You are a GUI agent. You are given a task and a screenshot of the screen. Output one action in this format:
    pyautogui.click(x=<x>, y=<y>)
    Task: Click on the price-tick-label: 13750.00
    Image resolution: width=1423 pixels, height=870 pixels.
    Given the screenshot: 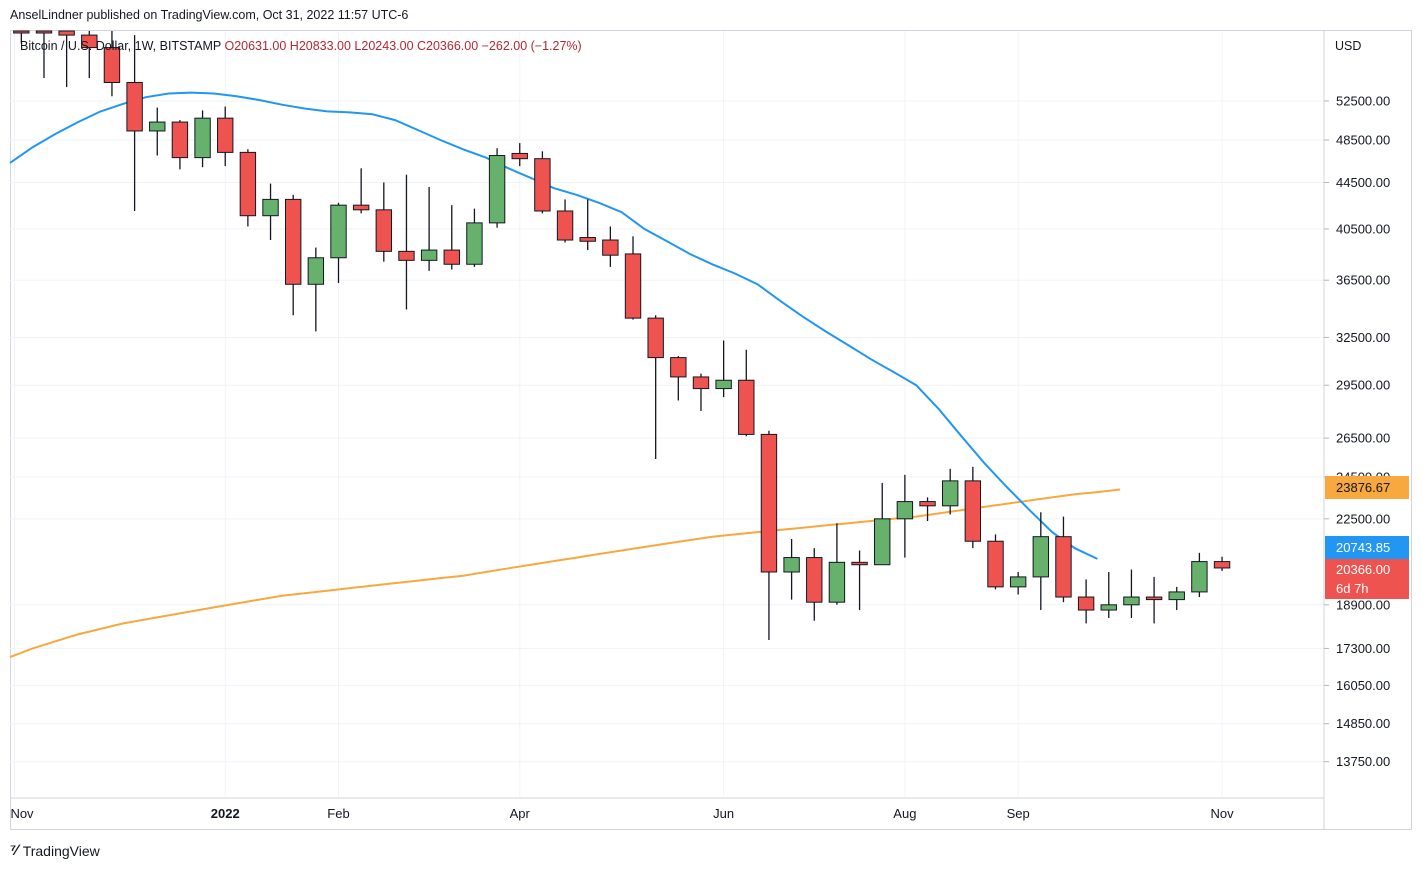 What is the action you would take?
    pyautogui.click(x=1363, y=761)
    